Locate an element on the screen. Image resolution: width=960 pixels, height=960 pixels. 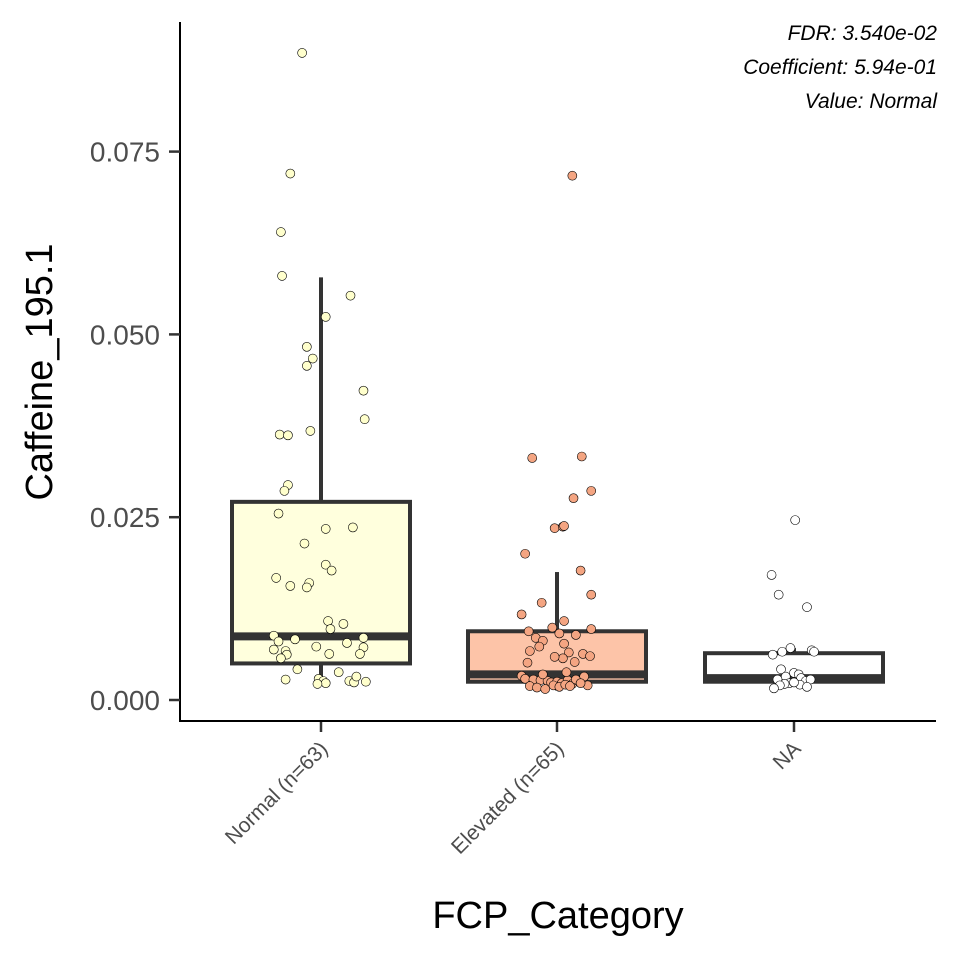
annotation-fdr: FDR: 3.540e-02 is located at coordinates (863, 33).